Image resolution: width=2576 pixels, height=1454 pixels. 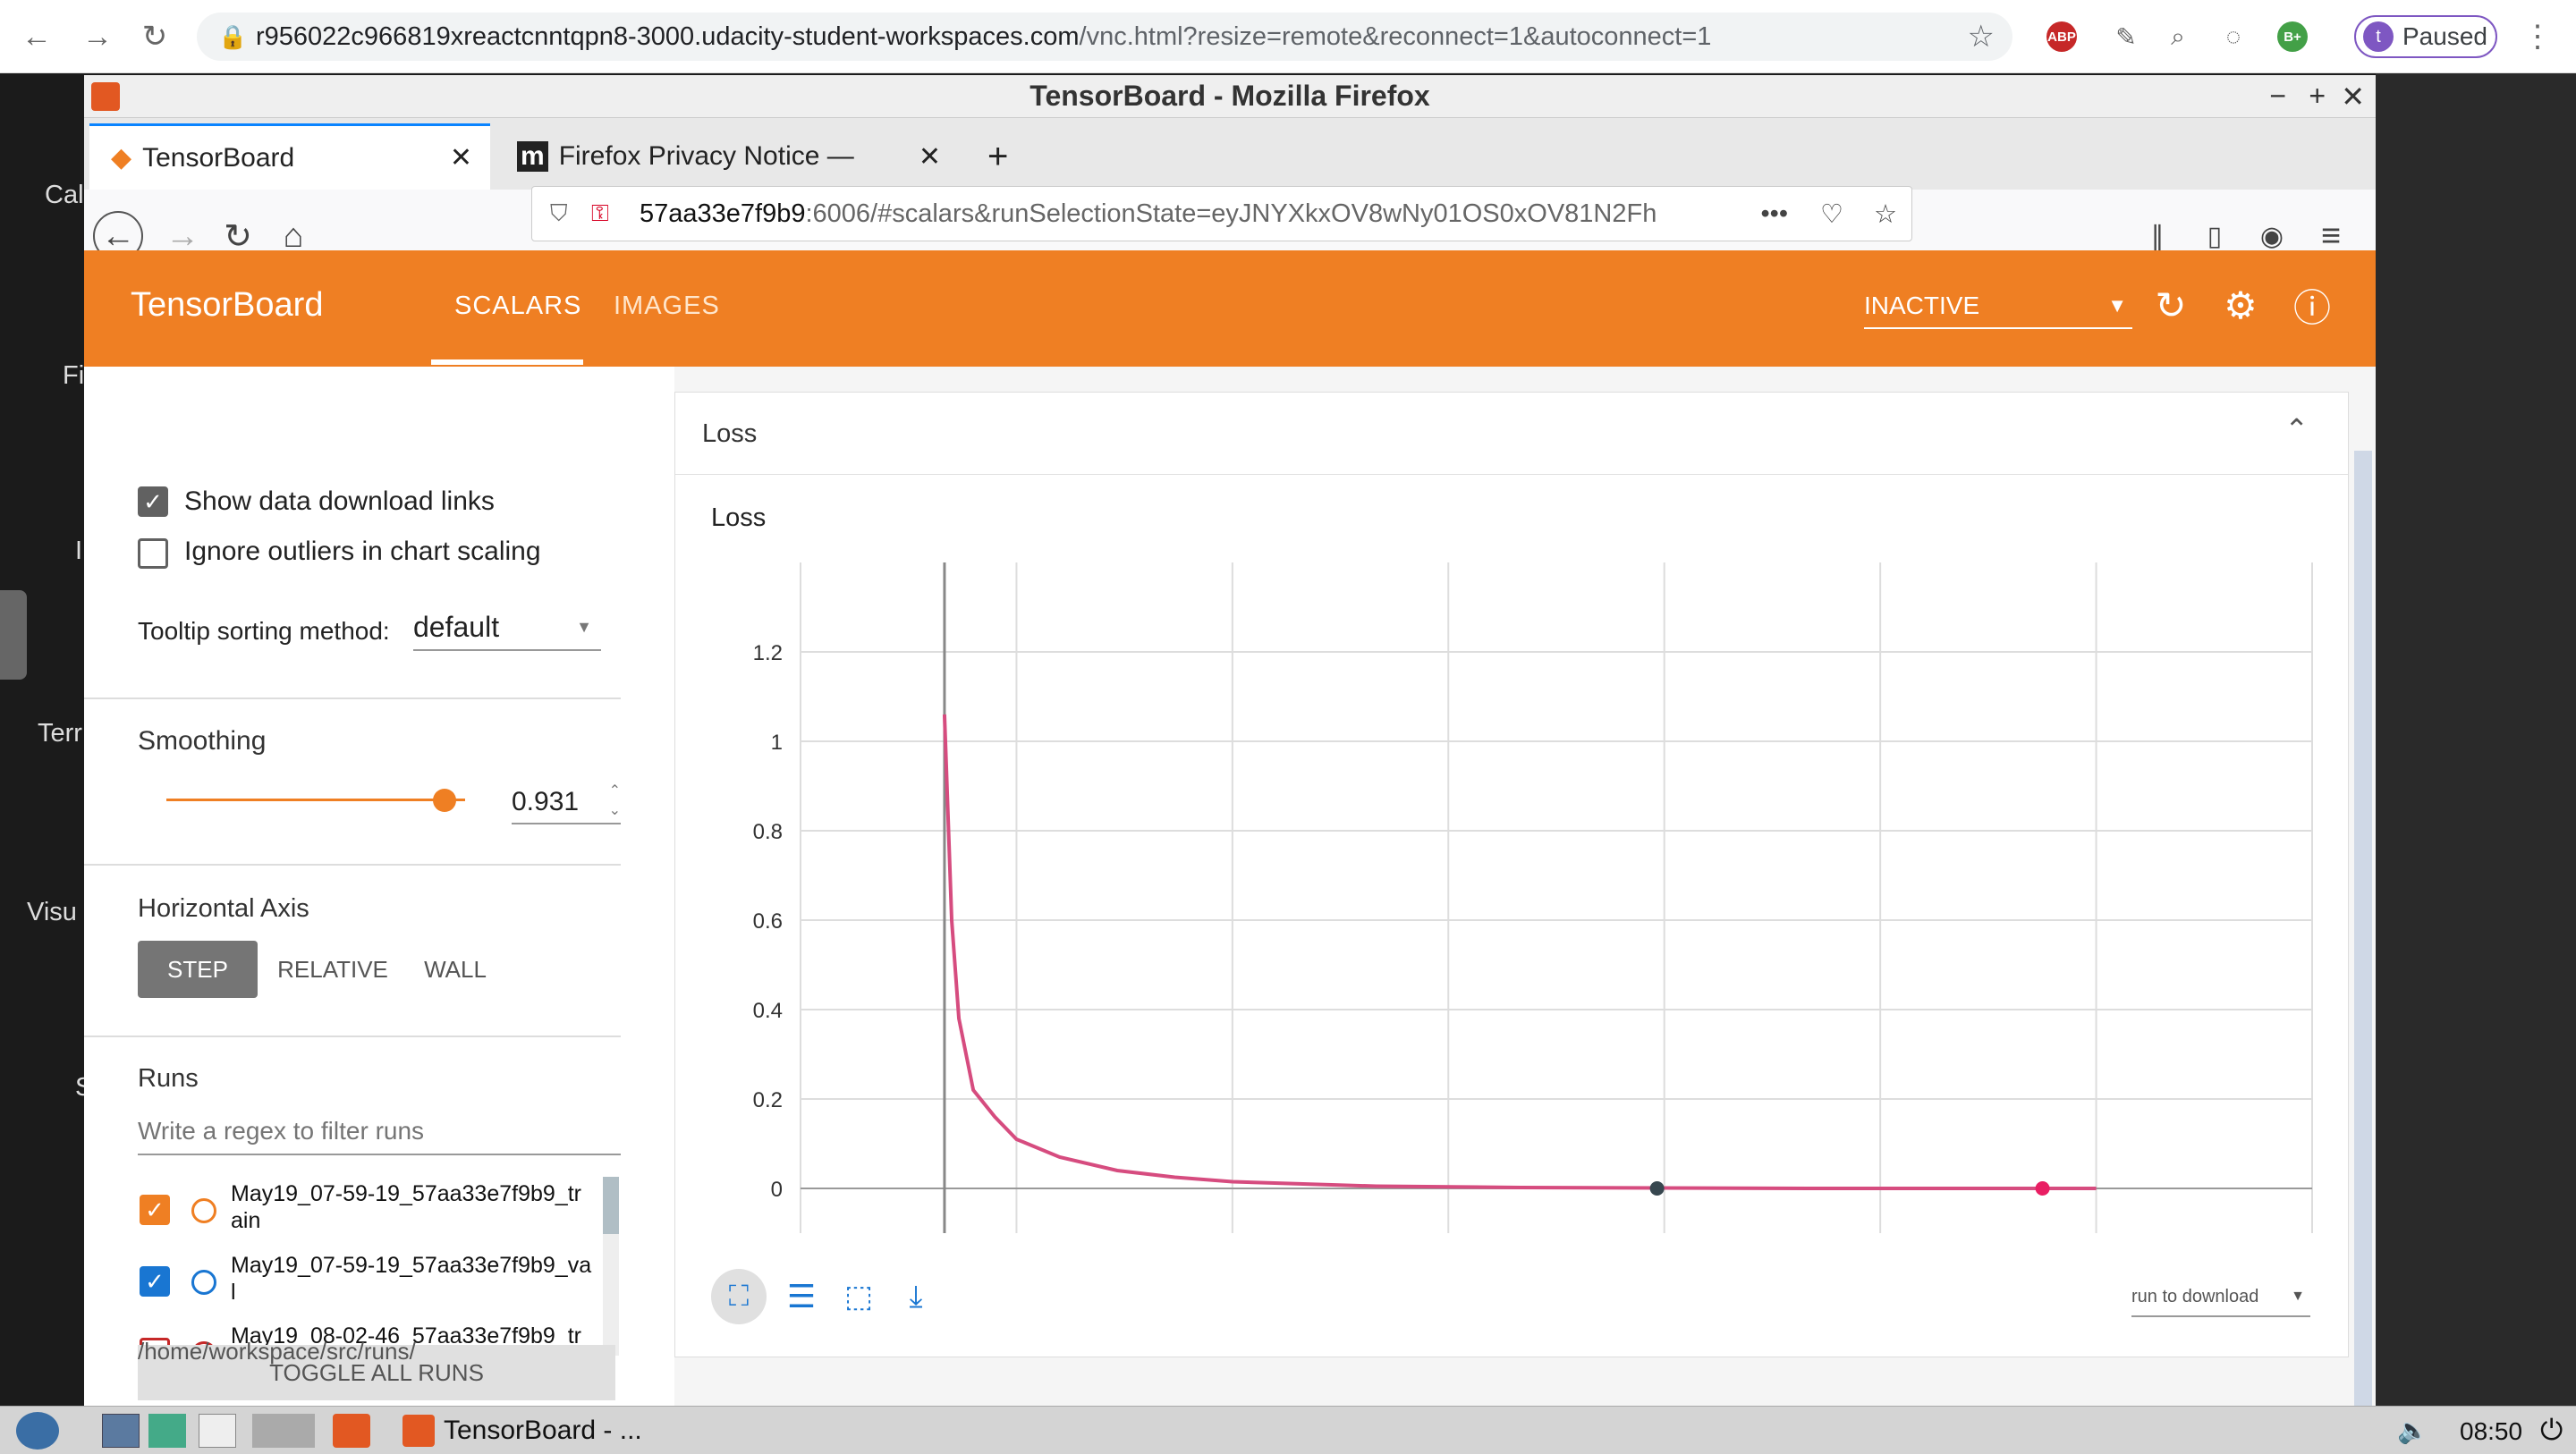 I want to click on maximize-icon: +, so click(x=2317, y=96).